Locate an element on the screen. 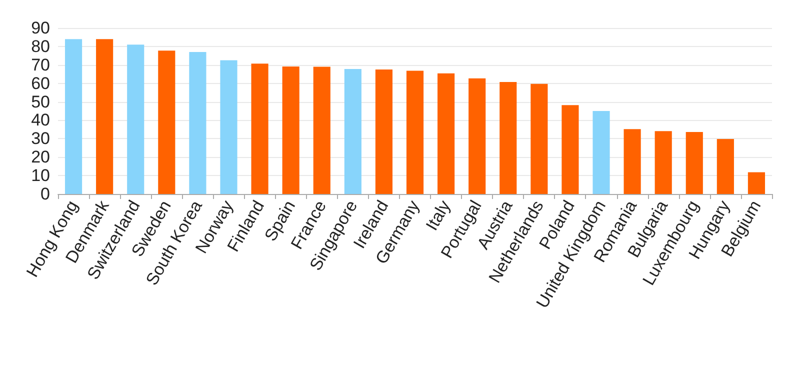 This screenshot has height=368, width=800. y-tick-label: 70 is located at coordinates (40, 64).